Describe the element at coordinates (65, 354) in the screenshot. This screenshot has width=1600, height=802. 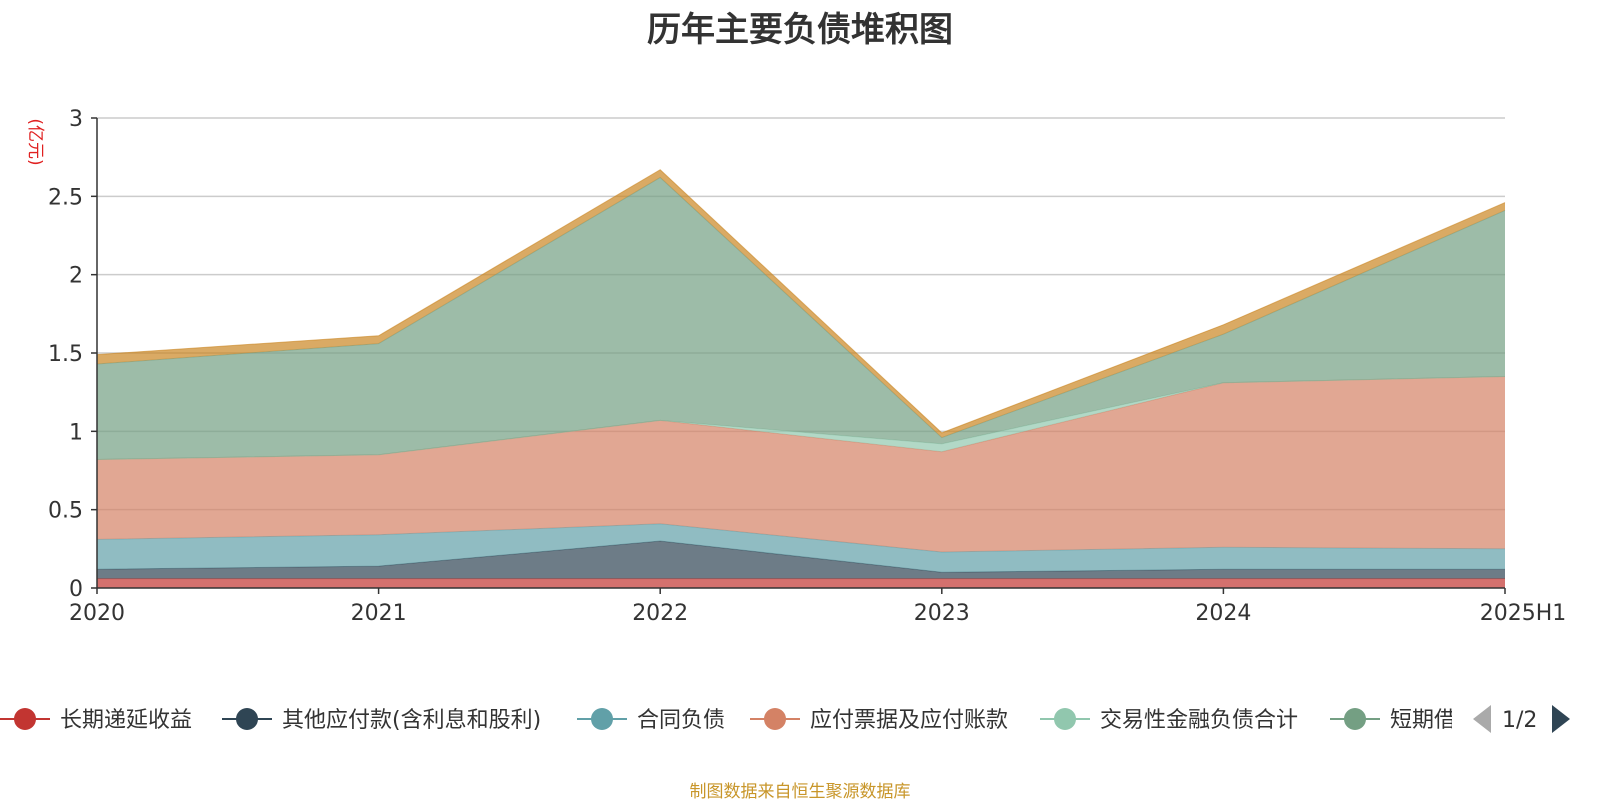
I see `y-tick-label: 1.5` at that location.